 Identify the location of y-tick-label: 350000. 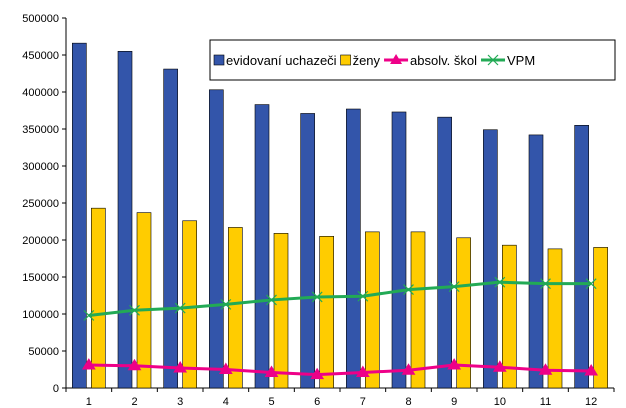
(40, 130).